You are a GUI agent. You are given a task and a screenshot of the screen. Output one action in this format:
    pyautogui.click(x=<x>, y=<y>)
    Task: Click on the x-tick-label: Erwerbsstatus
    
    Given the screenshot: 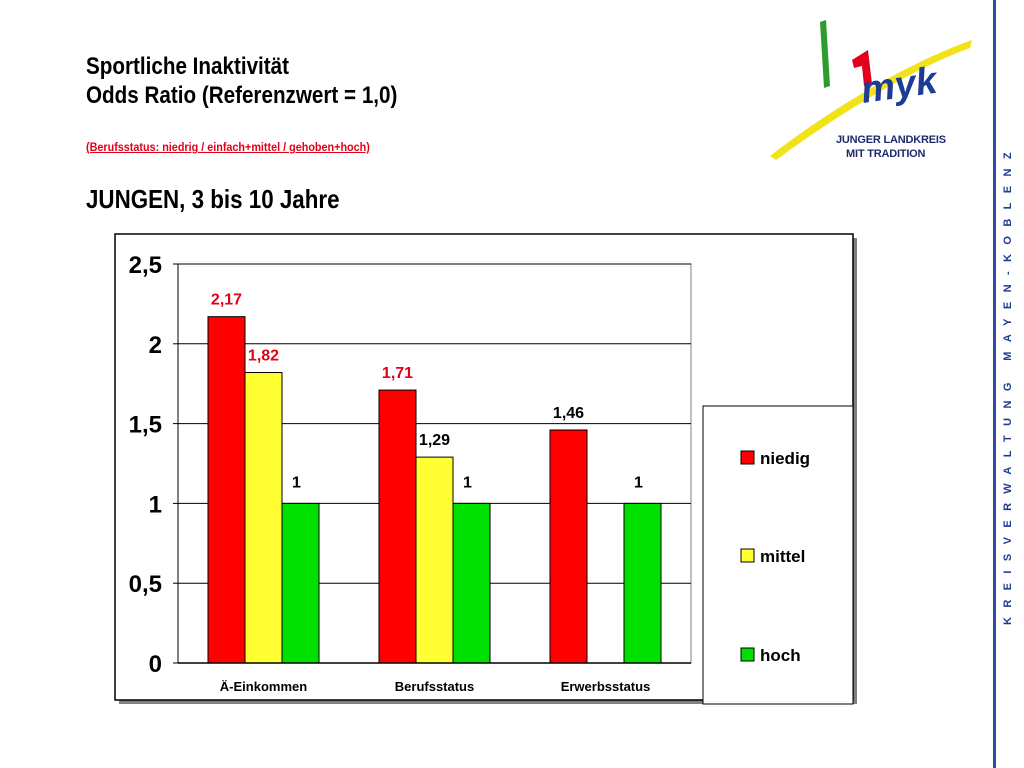 What is the action you would take?
    pyautogui.click(x=606, y=686)
    